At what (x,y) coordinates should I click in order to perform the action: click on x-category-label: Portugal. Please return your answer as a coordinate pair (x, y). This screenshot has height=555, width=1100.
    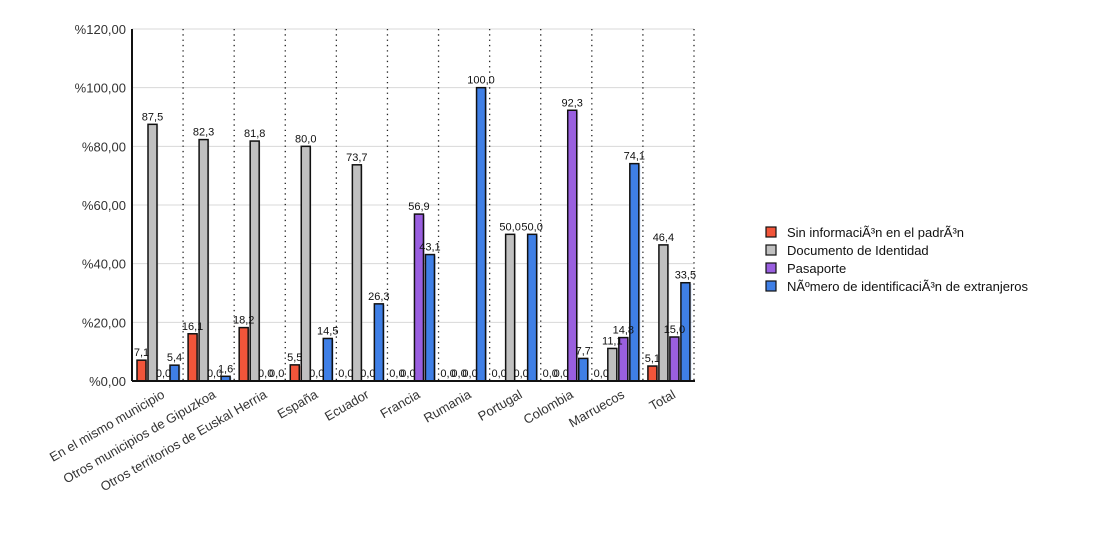
    Looking at the image, I should click on (500, 405).